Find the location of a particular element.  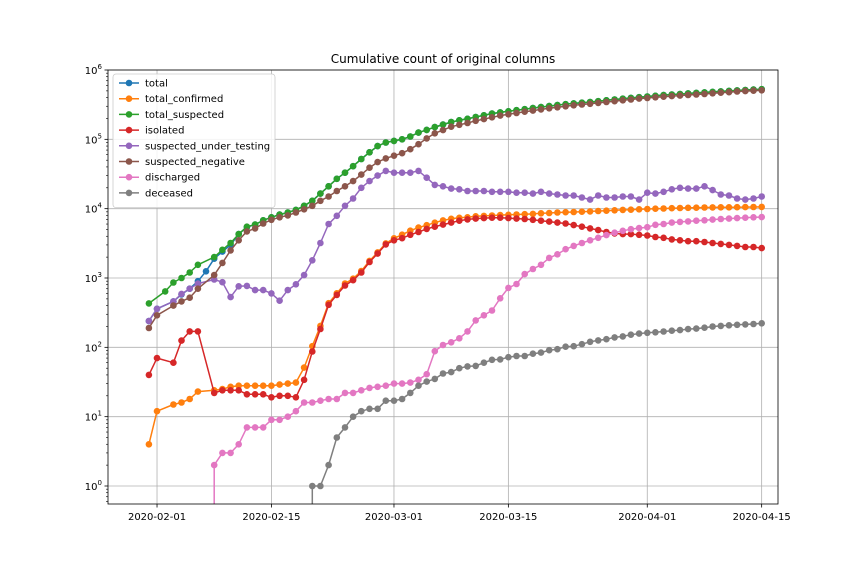

legend-label: total is located at coordinates (156, 84).